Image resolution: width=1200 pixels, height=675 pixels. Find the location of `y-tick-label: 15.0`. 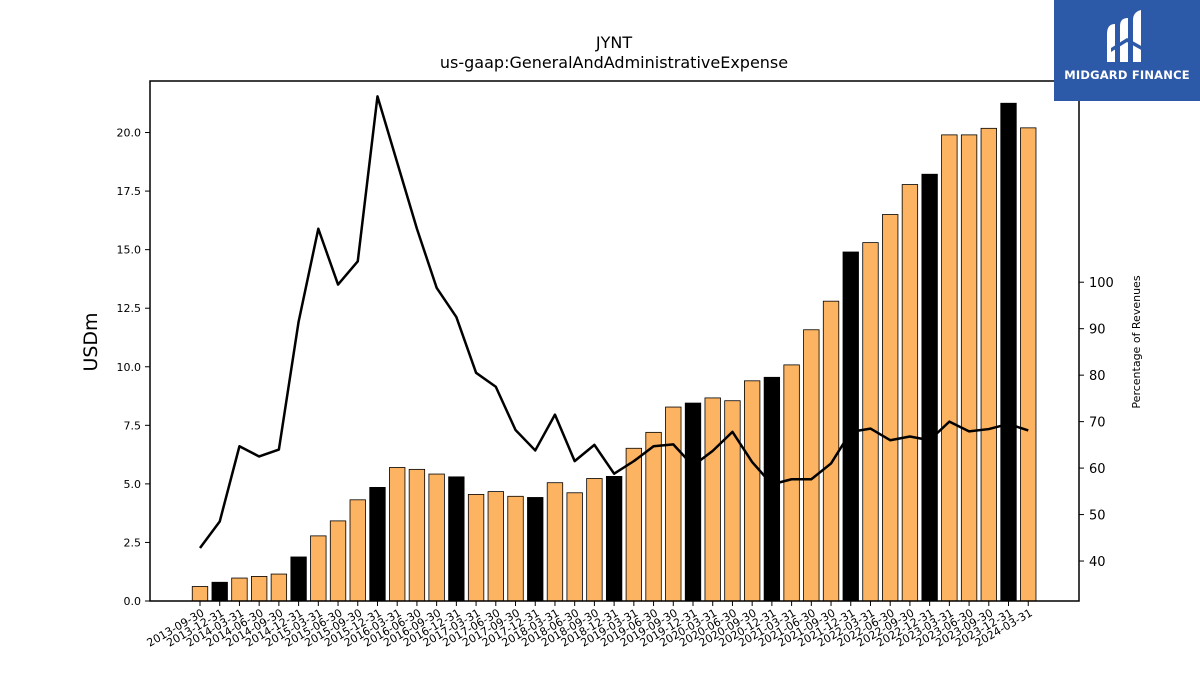

y-tick-label: 15.0 is located at coordinates (129, 250).